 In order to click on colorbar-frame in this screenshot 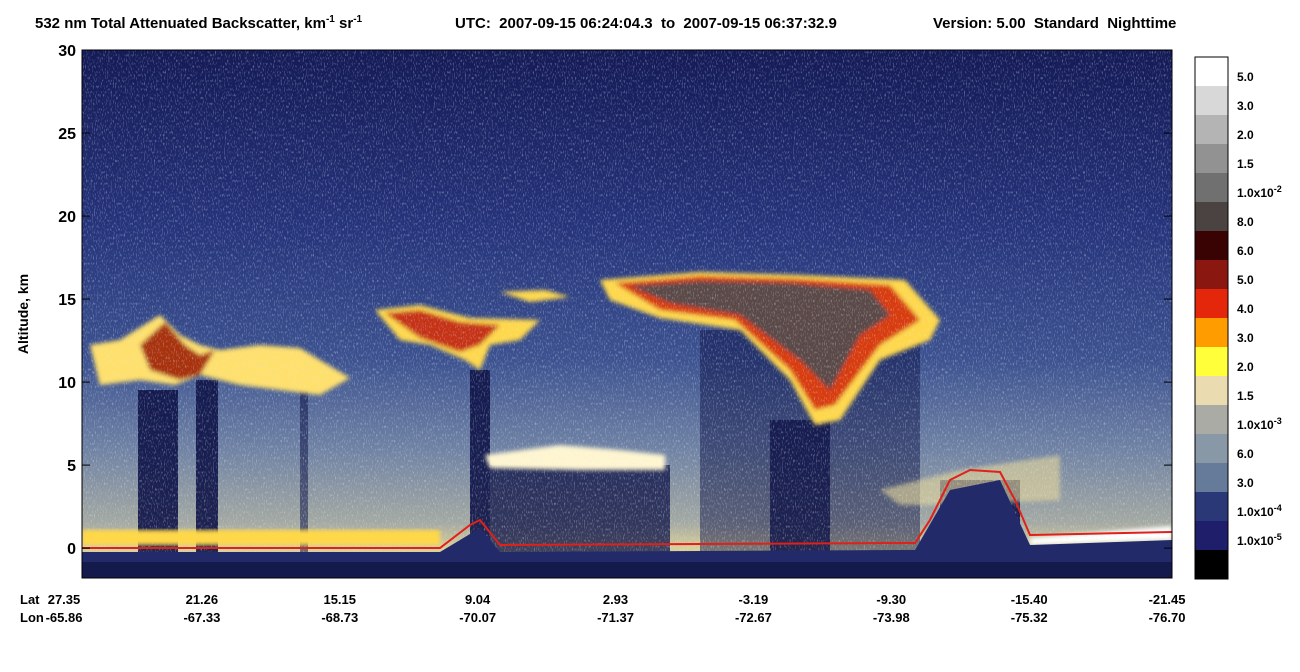, I will do `click(1211, 318)`.